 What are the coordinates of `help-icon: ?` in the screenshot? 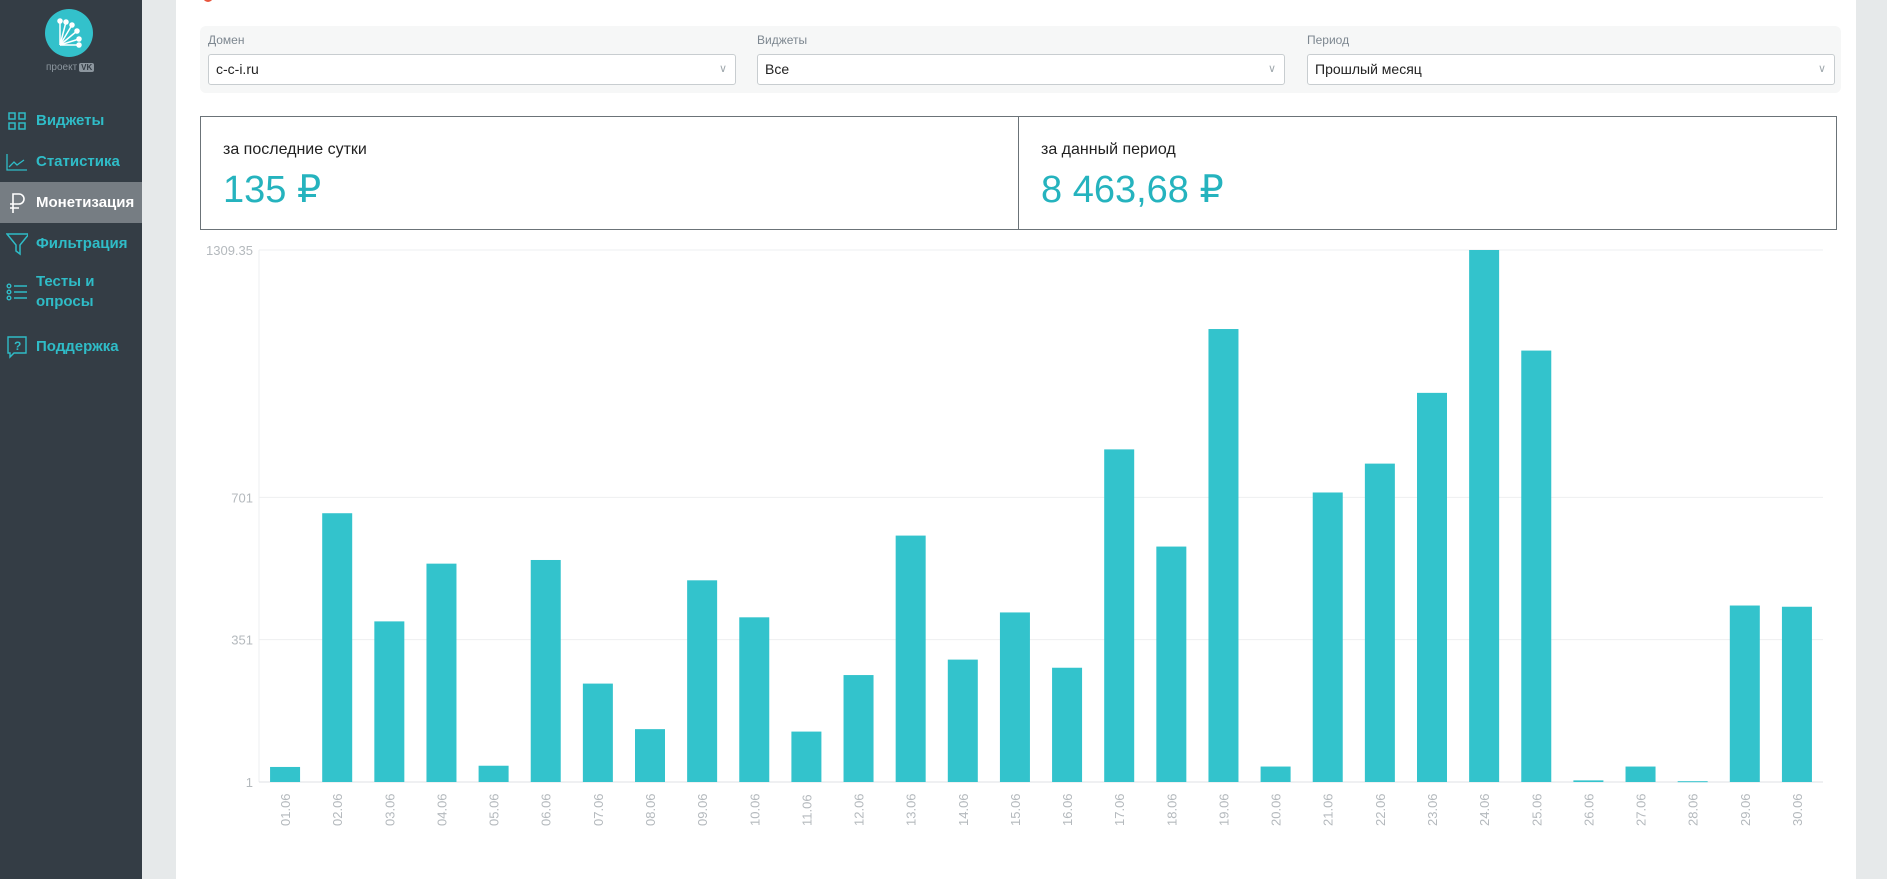 It's located at (17, 347).